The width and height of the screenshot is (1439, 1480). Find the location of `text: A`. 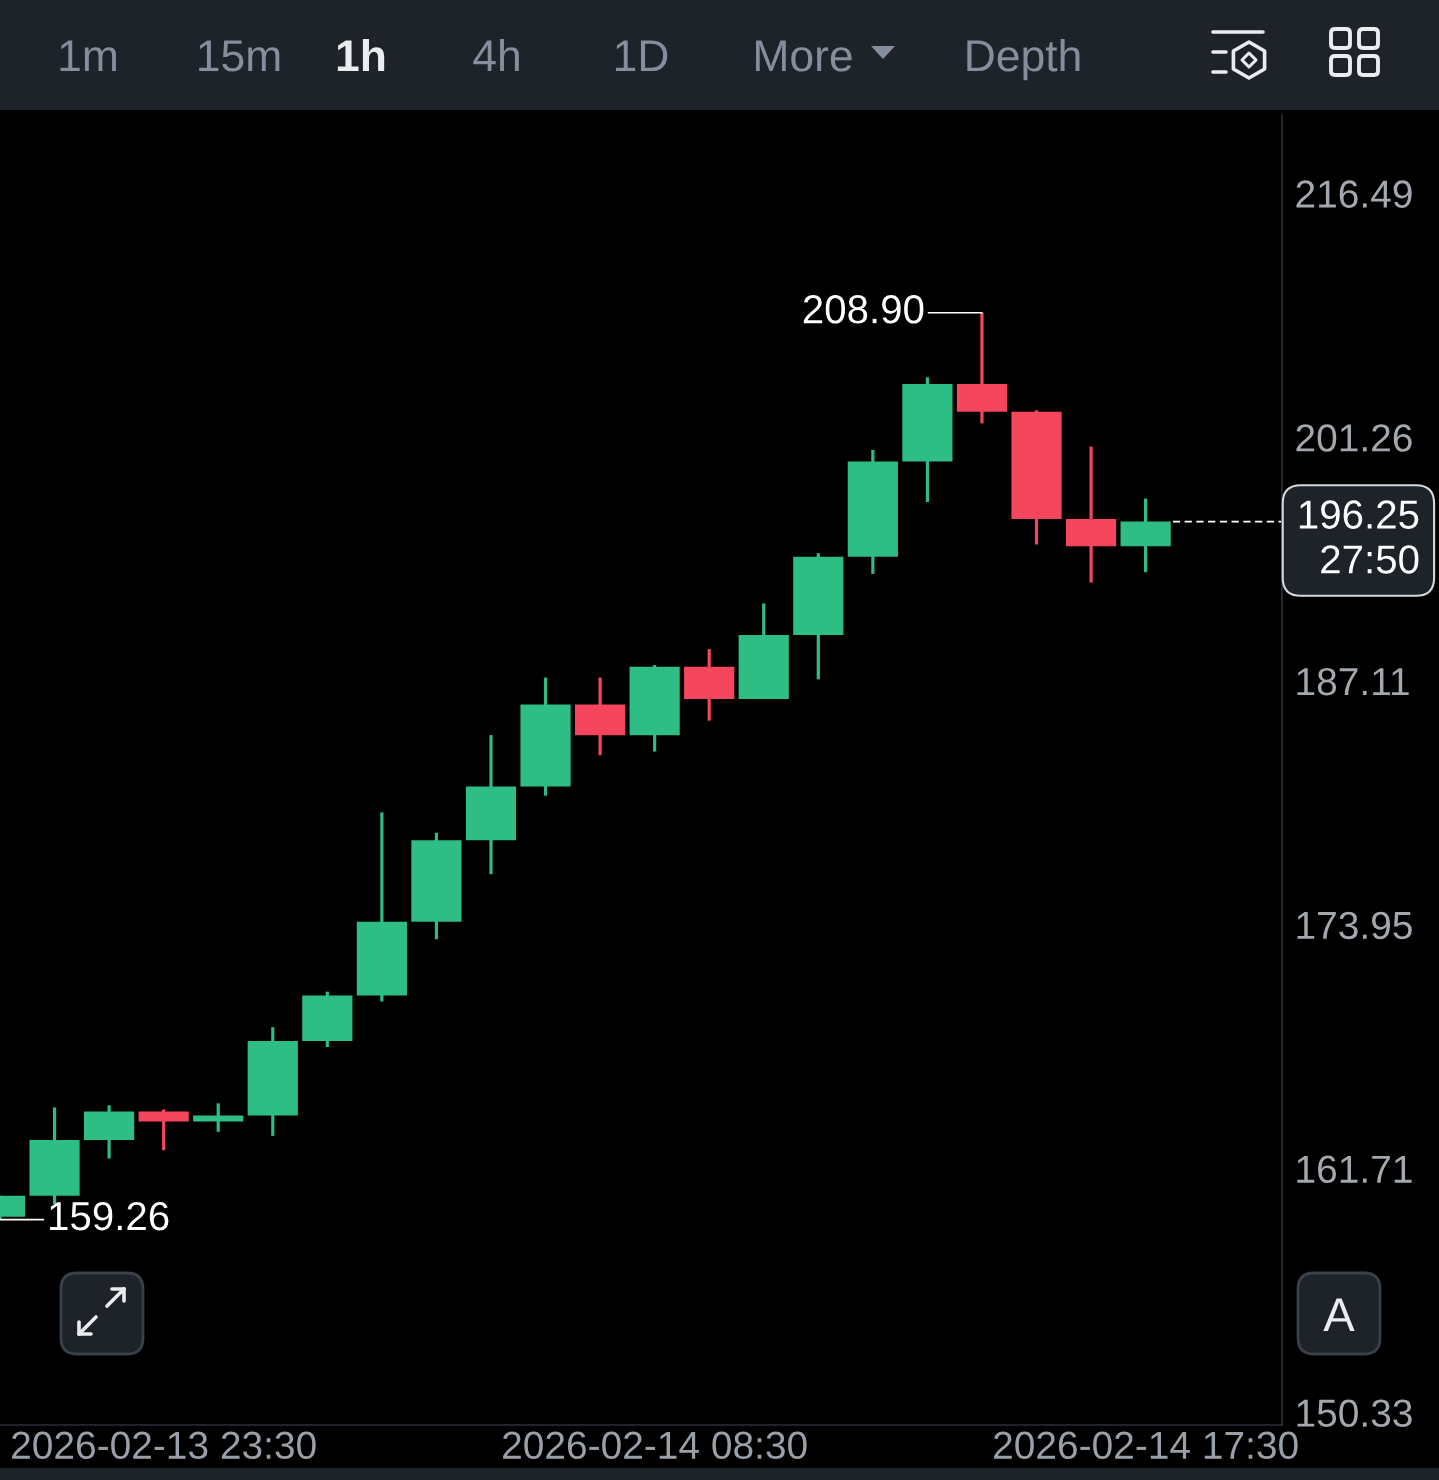

text: A is located at coordinates (1339, 1315).